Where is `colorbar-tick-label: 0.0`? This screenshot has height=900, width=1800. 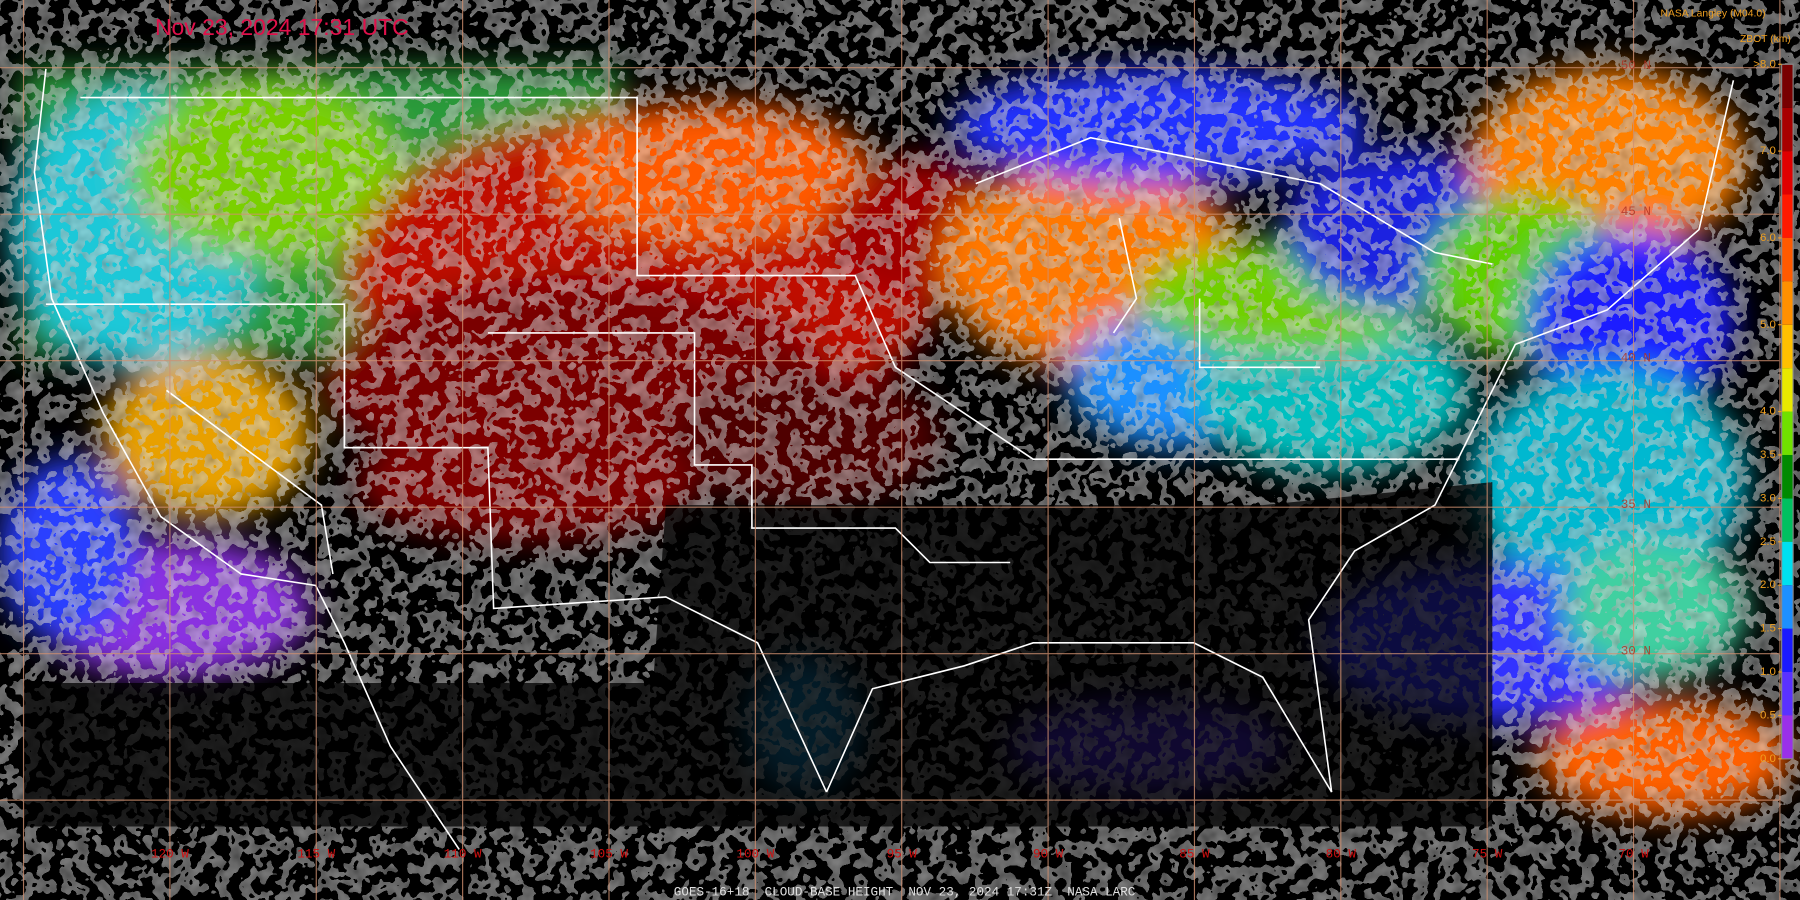 colorbar-tick-label: 0.0 is located at coordinates (1768, 759).